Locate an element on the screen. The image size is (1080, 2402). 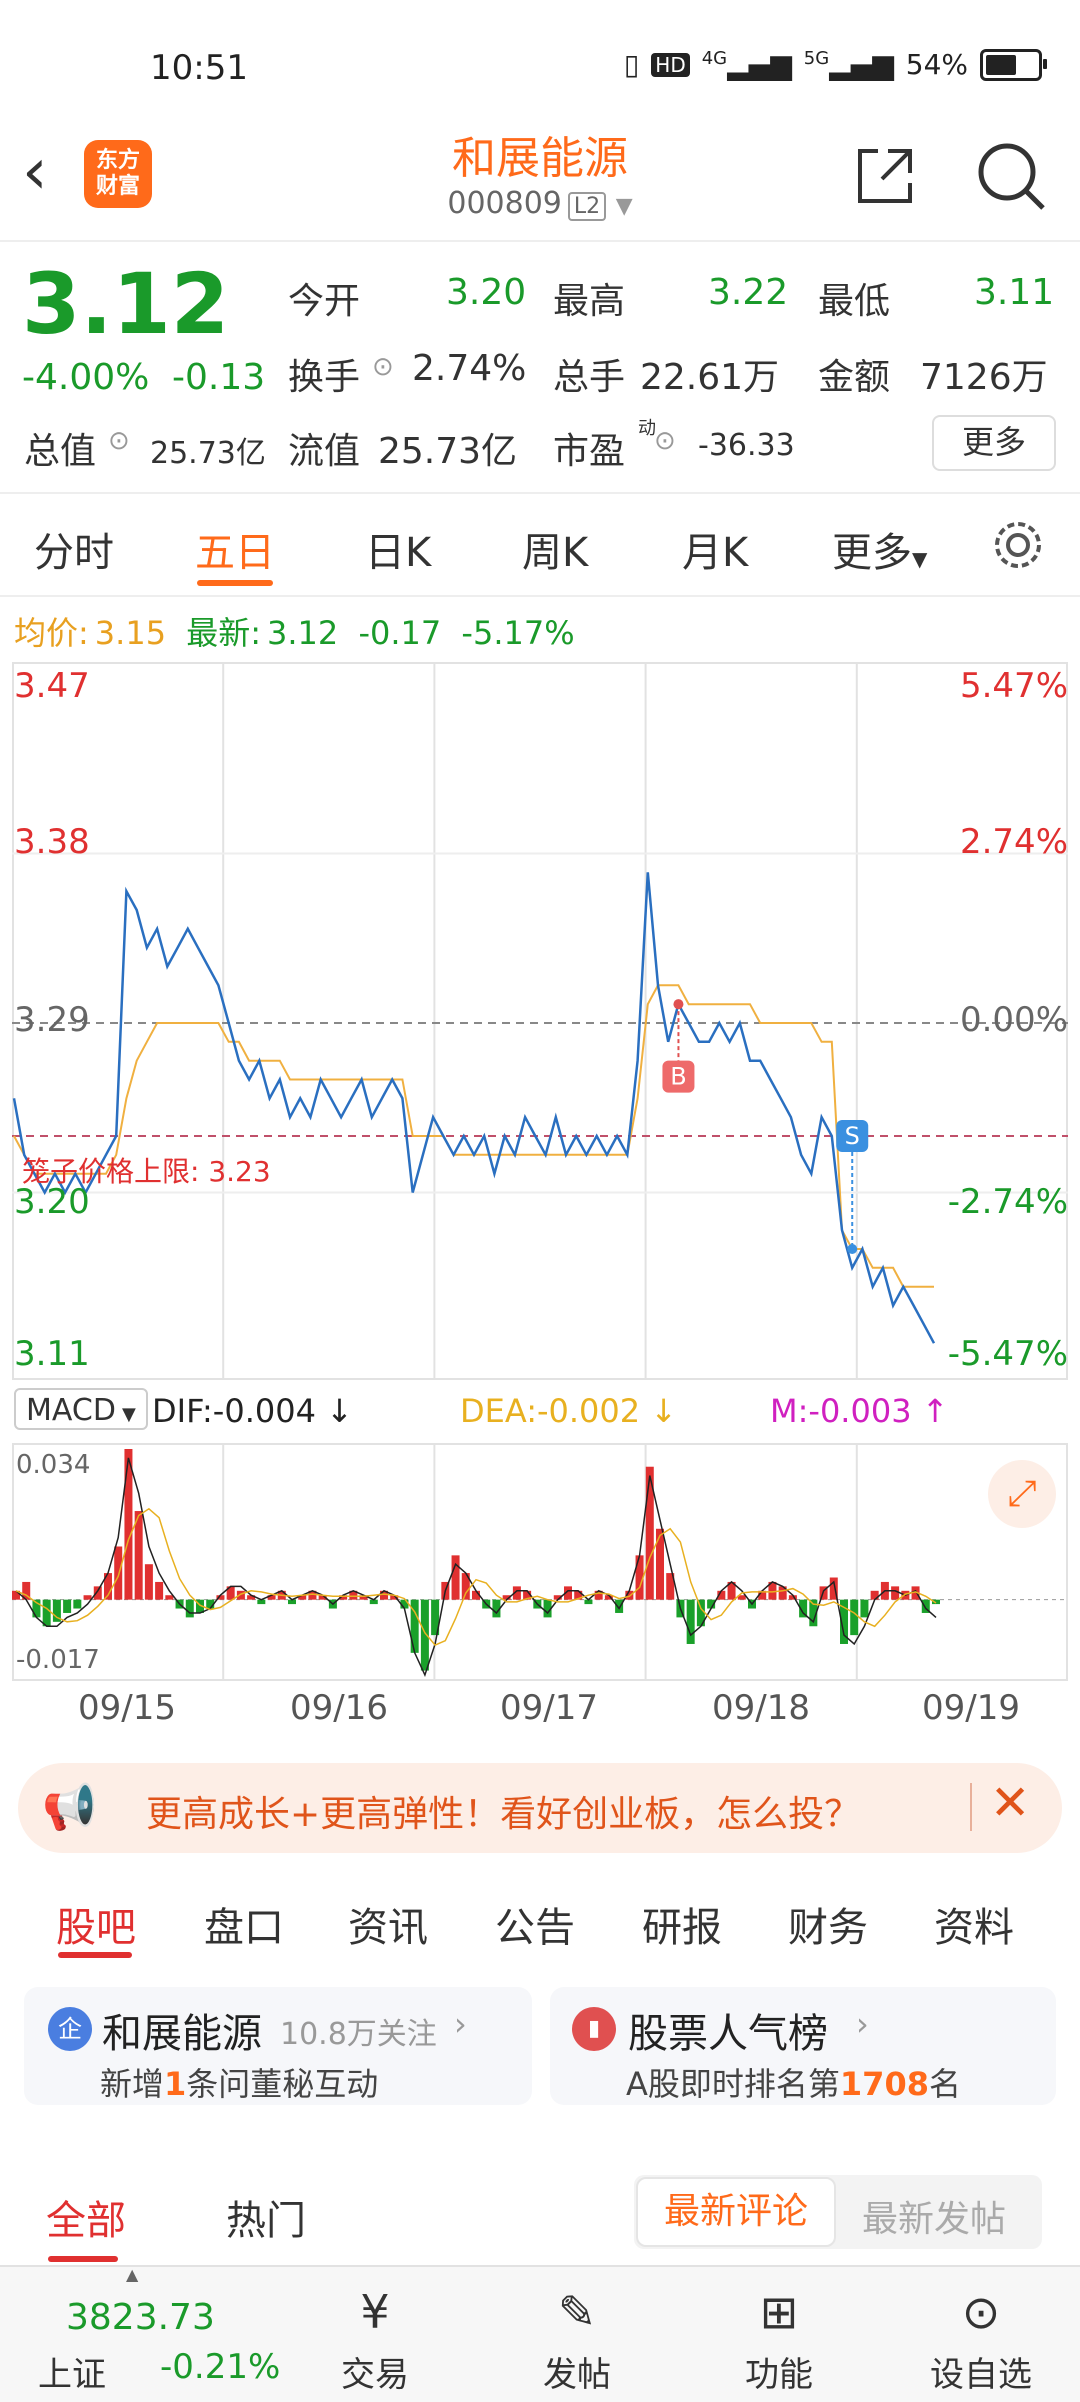
x-label: 09/19 is located at coordinates (971, 1708).